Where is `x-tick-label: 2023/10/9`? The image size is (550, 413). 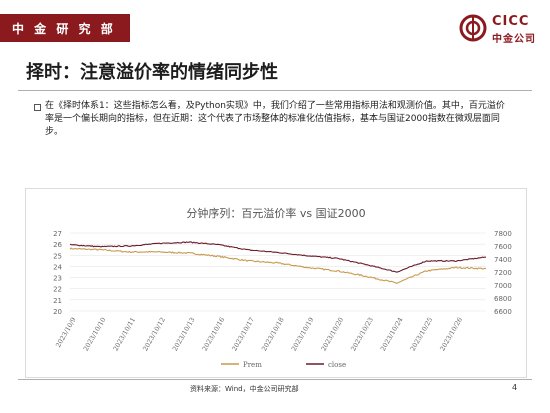 x-tick-label: 2023/10/9 is located at coordinates (66, 332).